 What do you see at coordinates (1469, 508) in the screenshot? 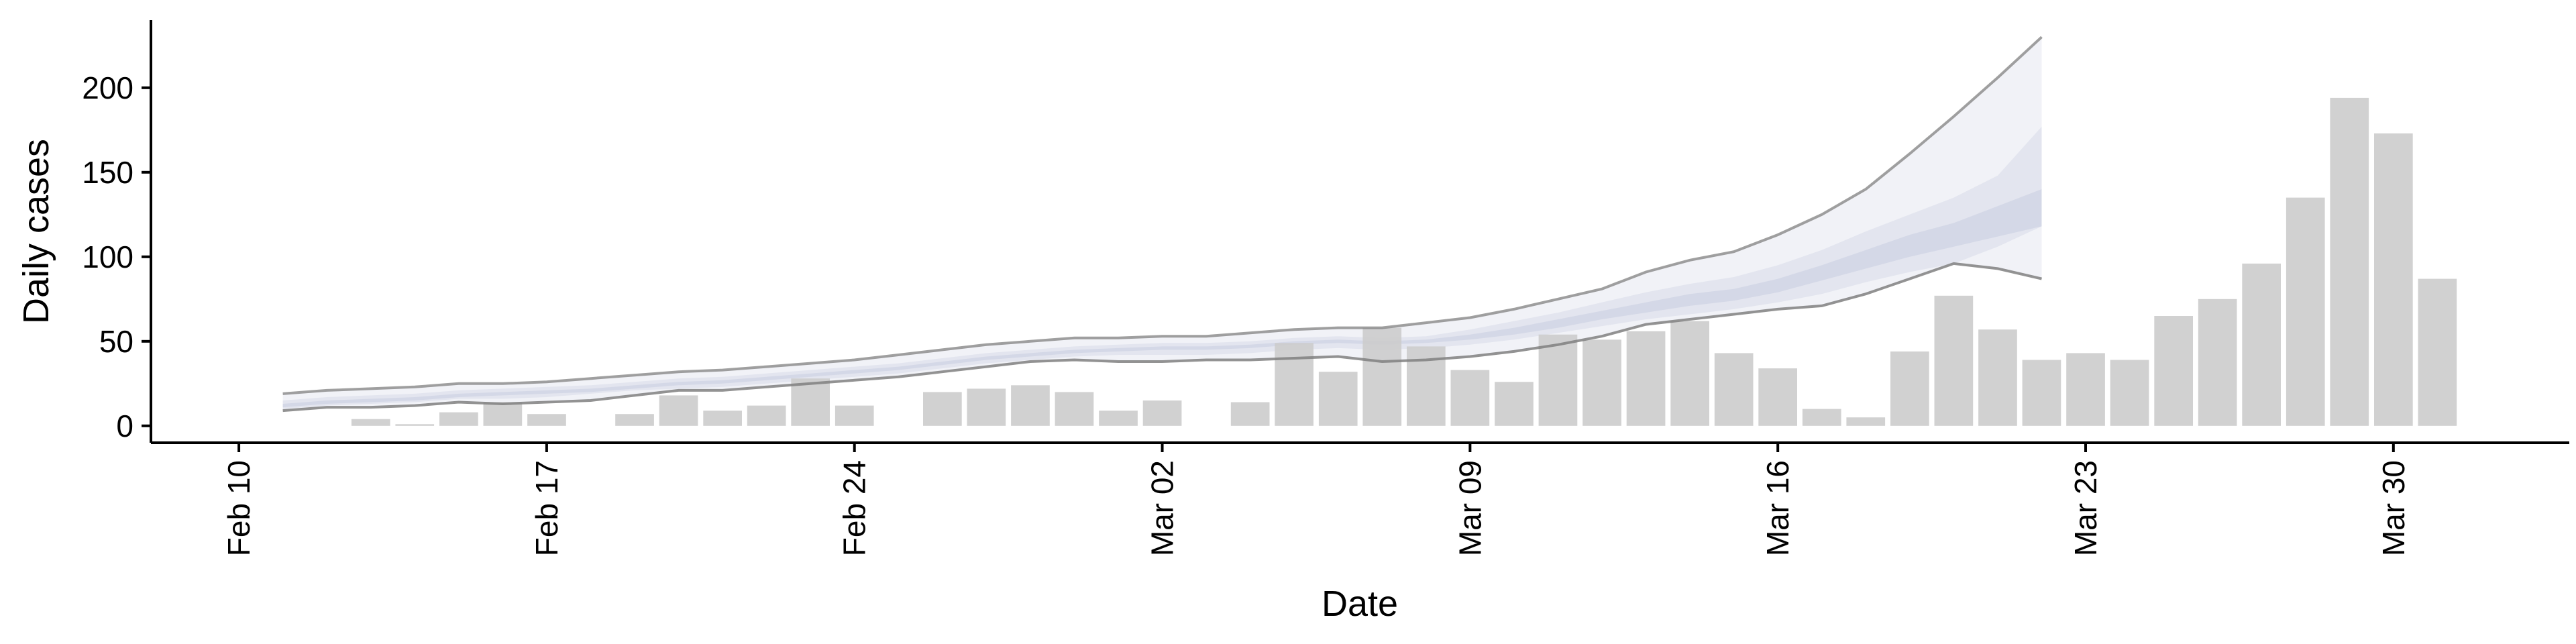
I see `x-tick-label: Mar 09` at bounding box center [1469, 508].